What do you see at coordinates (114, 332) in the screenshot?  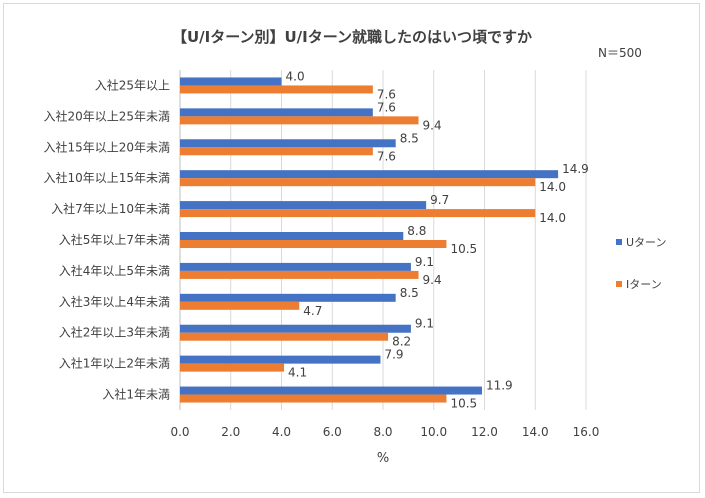 I see `category-label: 入社2年以上3年未満` at bounding box center [114, 332].